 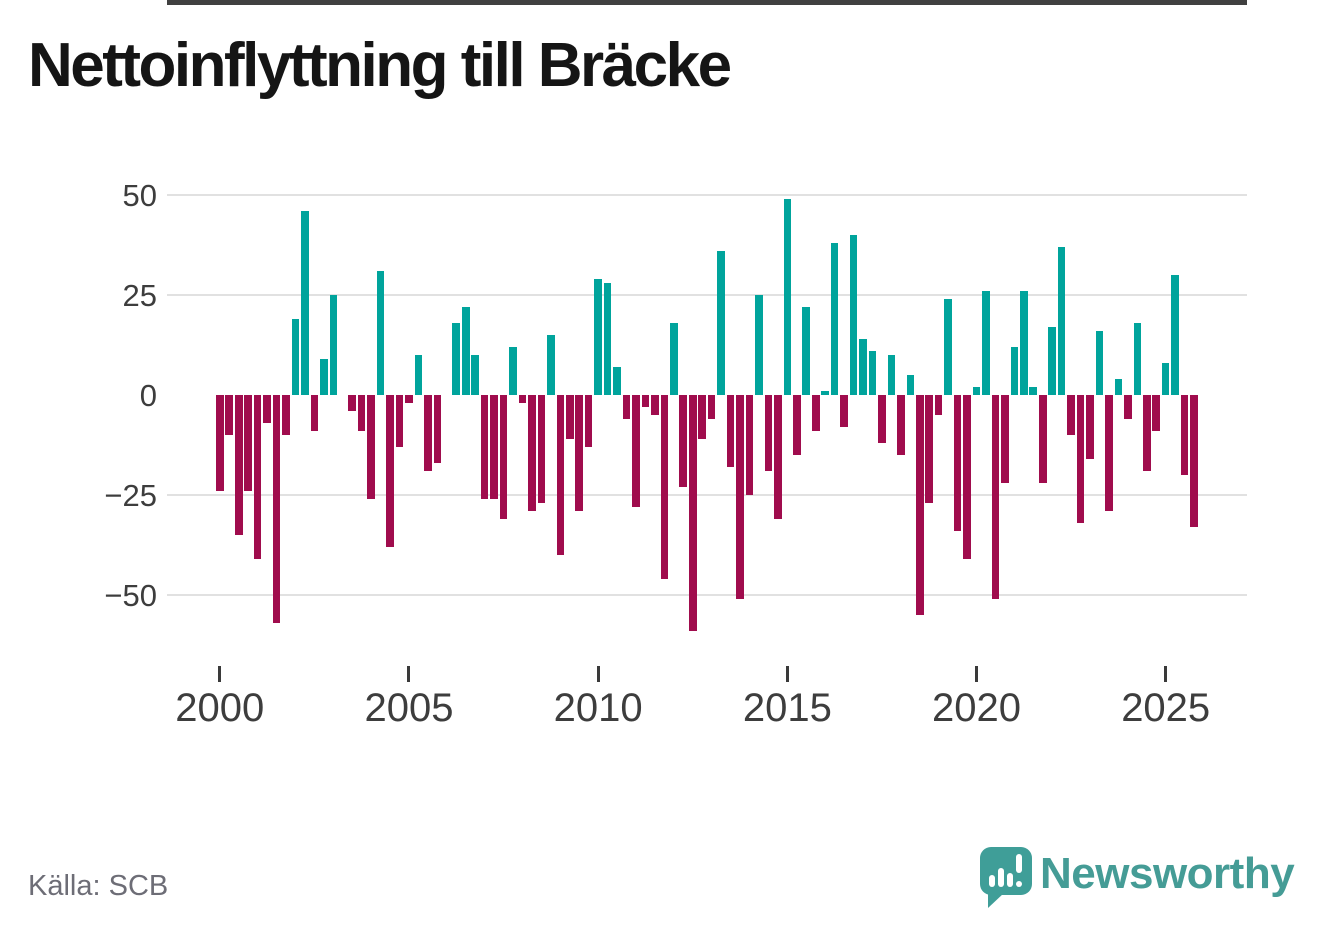 I want to click on bar-2010-Q4, so click(x=626, y=407).